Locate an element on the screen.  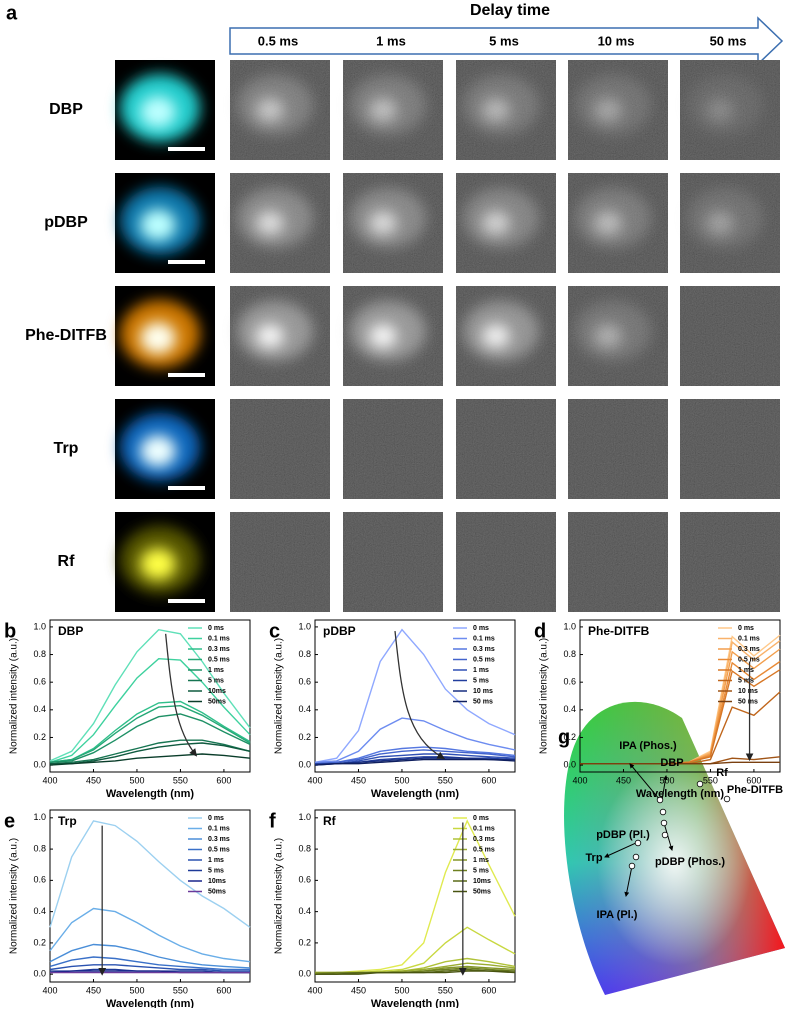
delay-label: 0.5 ms is located at coordinates (278, 40).